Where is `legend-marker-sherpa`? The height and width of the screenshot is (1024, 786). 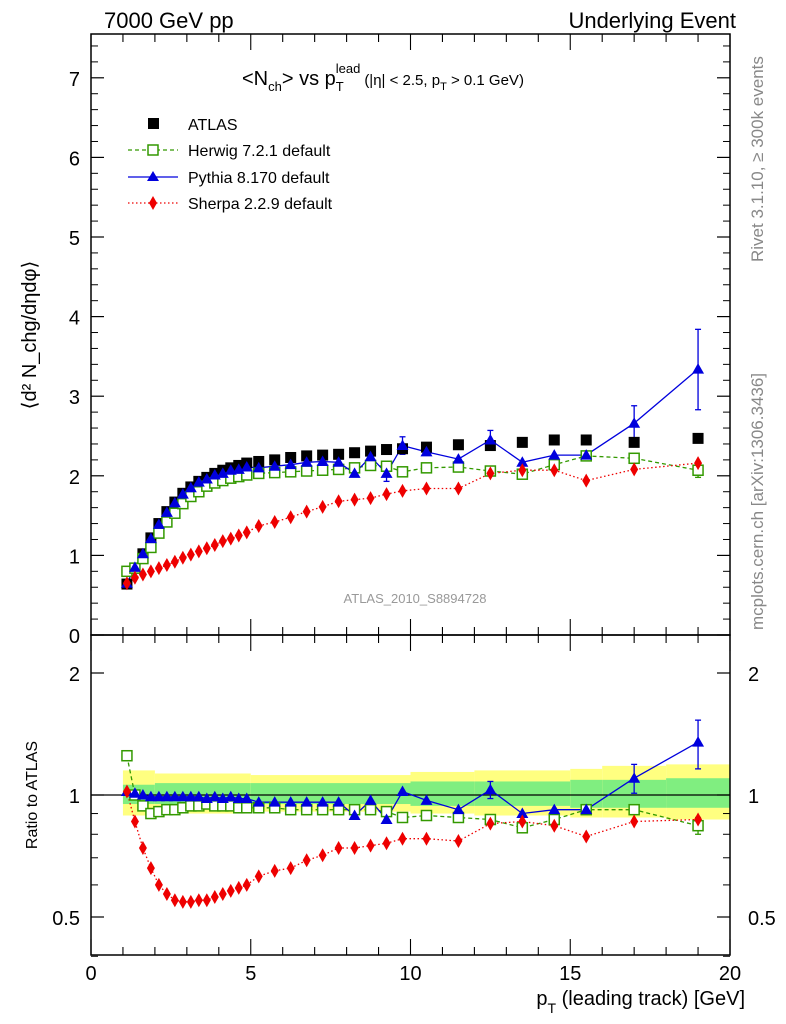 legend-marker-sherpa is located at coordinates (153, 203).